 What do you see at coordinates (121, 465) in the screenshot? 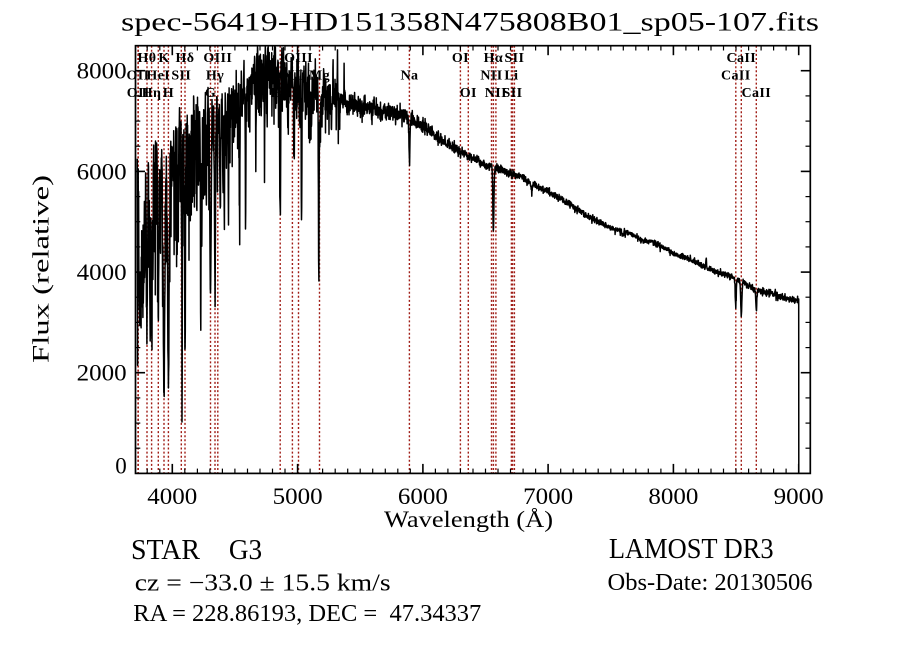
I see `svg-text: 0` at bounding box center [121, 465].